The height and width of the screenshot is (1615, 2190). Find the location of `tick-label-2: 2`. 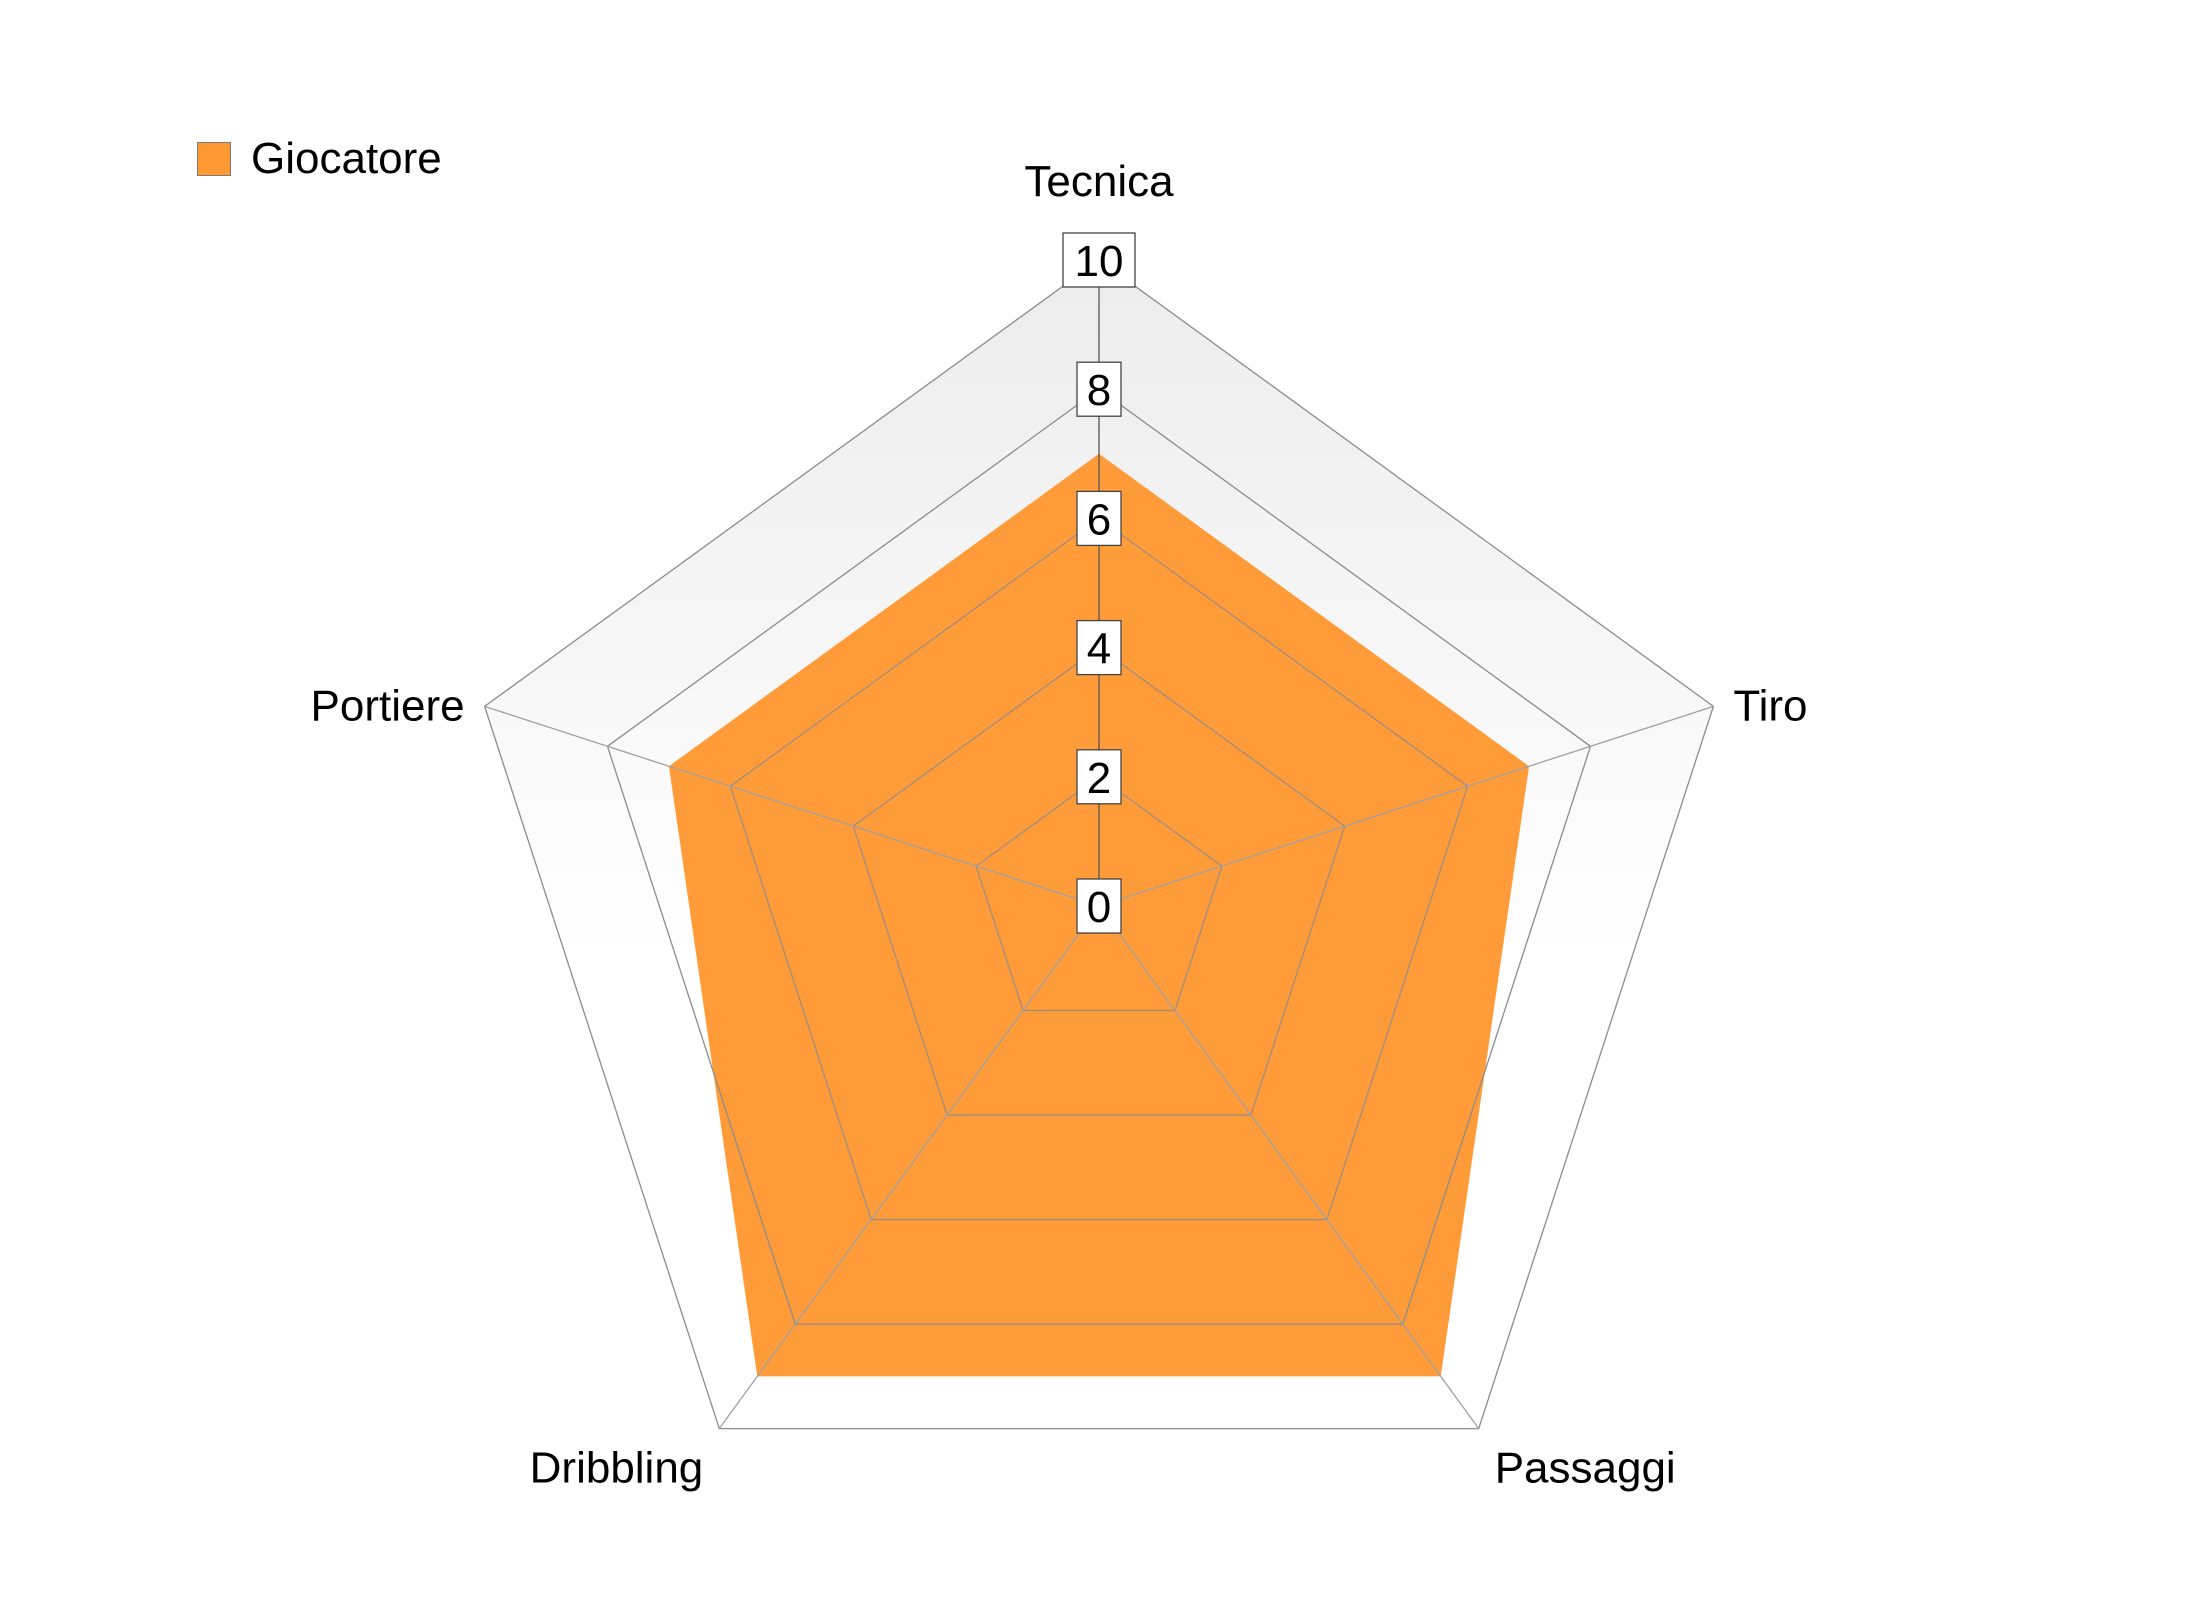

tick-label-2: 2 is located at coordinates (1099, 778).